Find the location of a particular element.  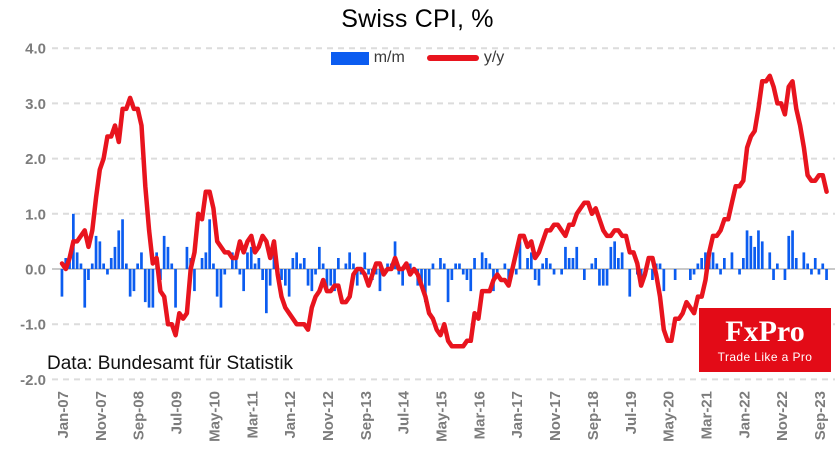

fxpro-logo: FxPro Trade Like a Pro is located at coordinates (765, 340).